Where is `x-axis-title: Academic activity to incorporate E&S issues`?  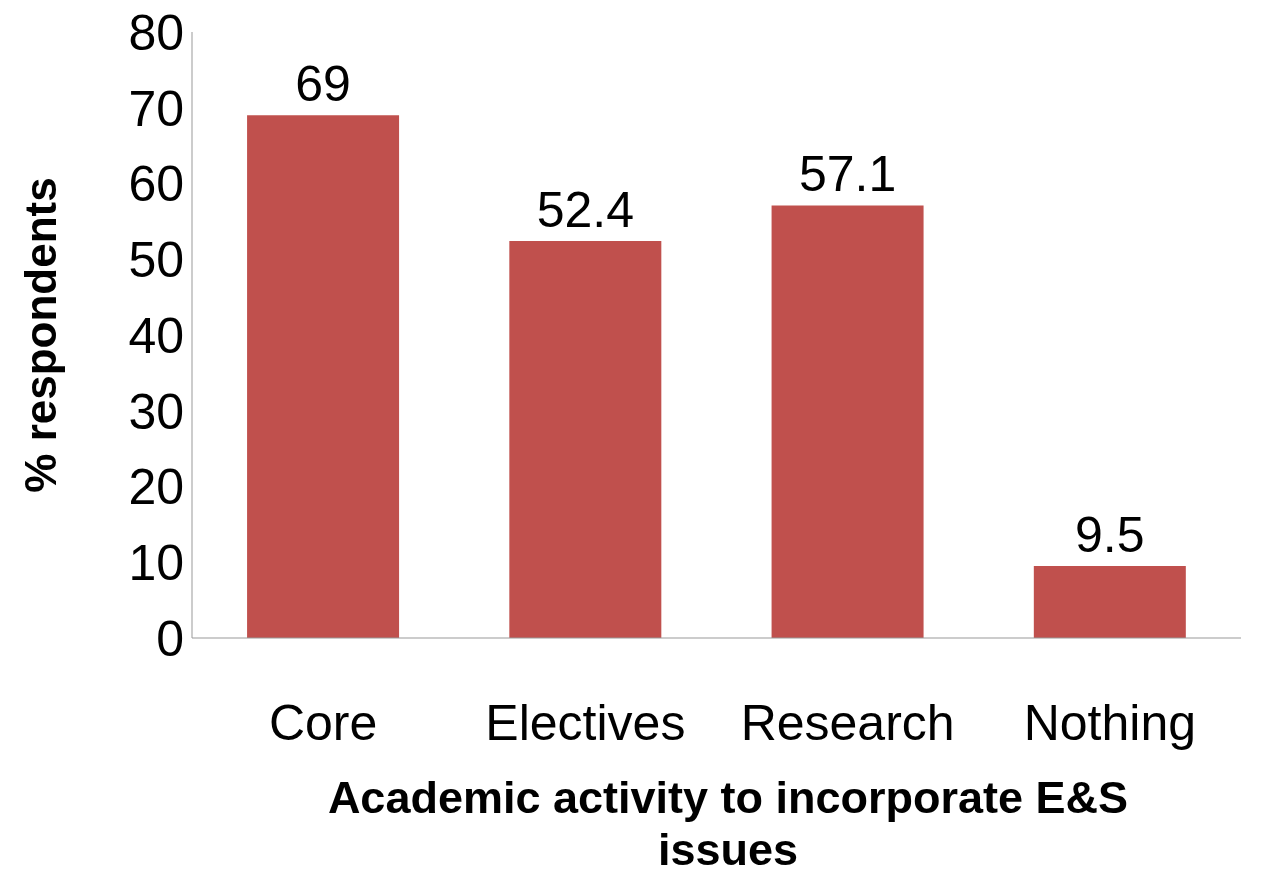
x-axis-title: Academic activity to incorporate E&S issues is located at coordinates (728, 824).